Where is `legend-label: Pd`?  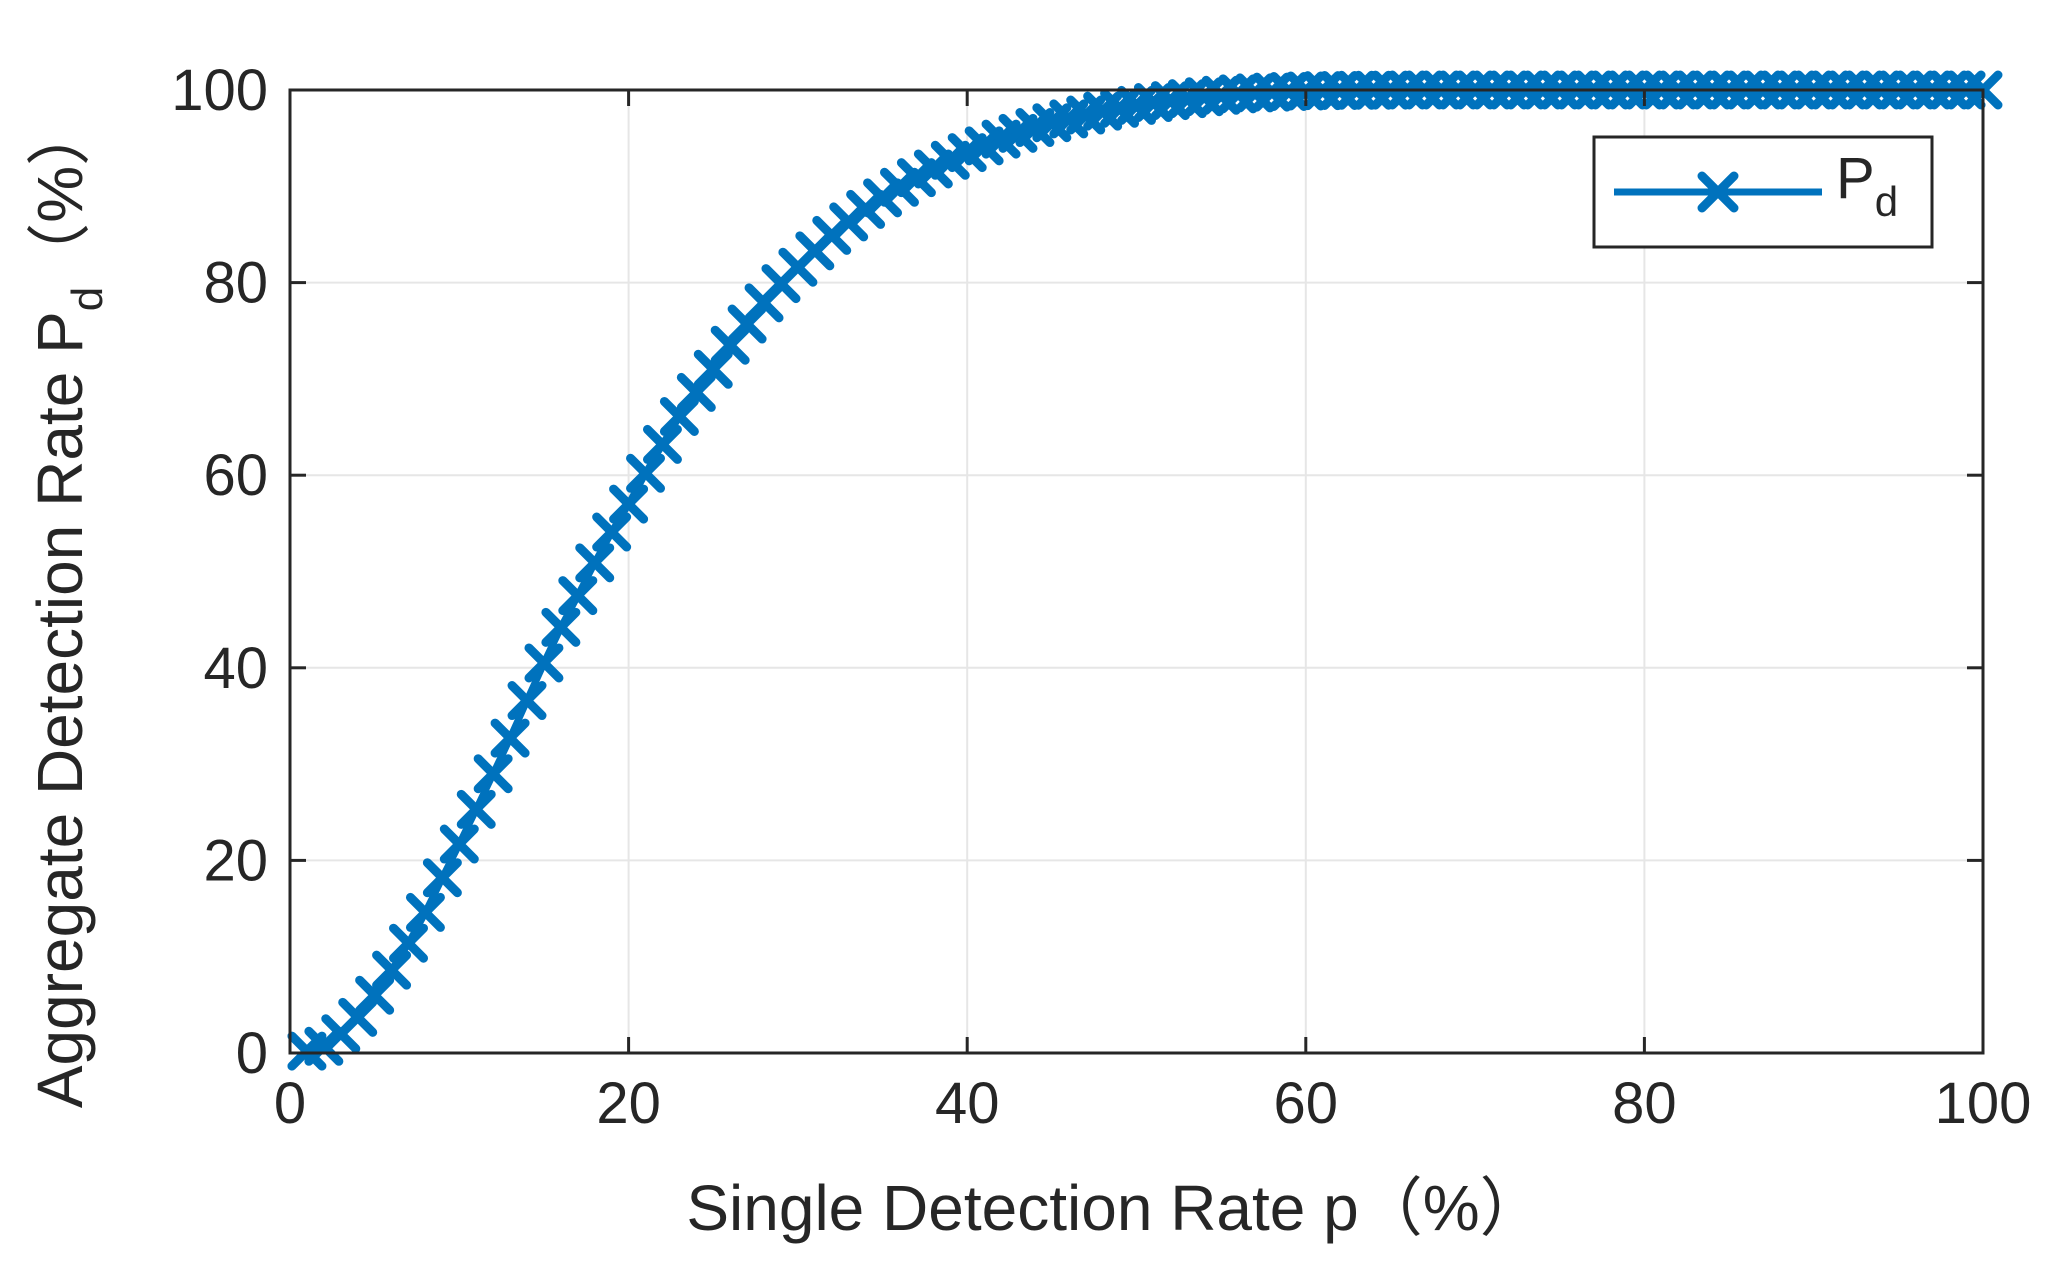 legend-label: Pd is located at coordinates (1867, 185).